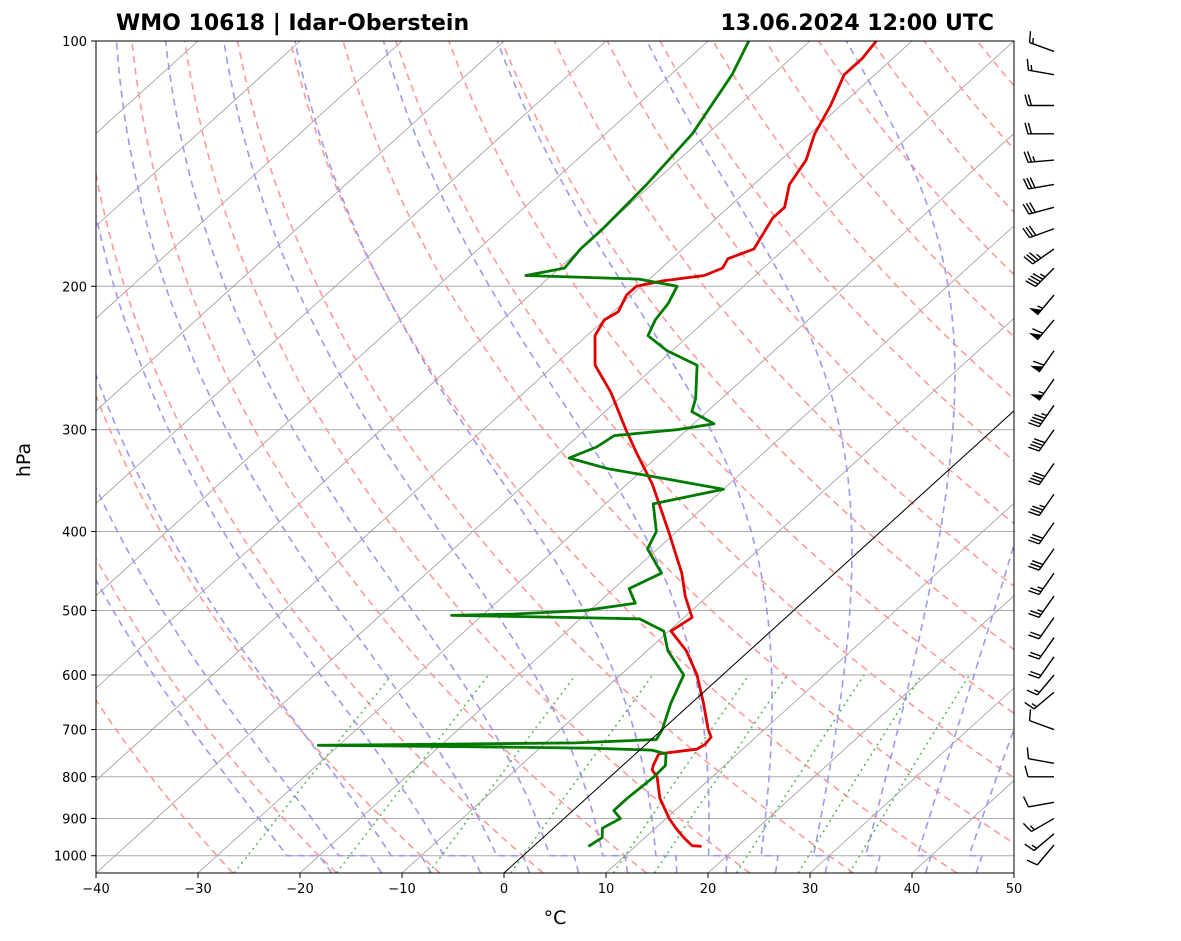  What do you see at coordinates (95, 889) in the screenshot?
I see `x-tick-label: −40` at bounding box center [95, 889].